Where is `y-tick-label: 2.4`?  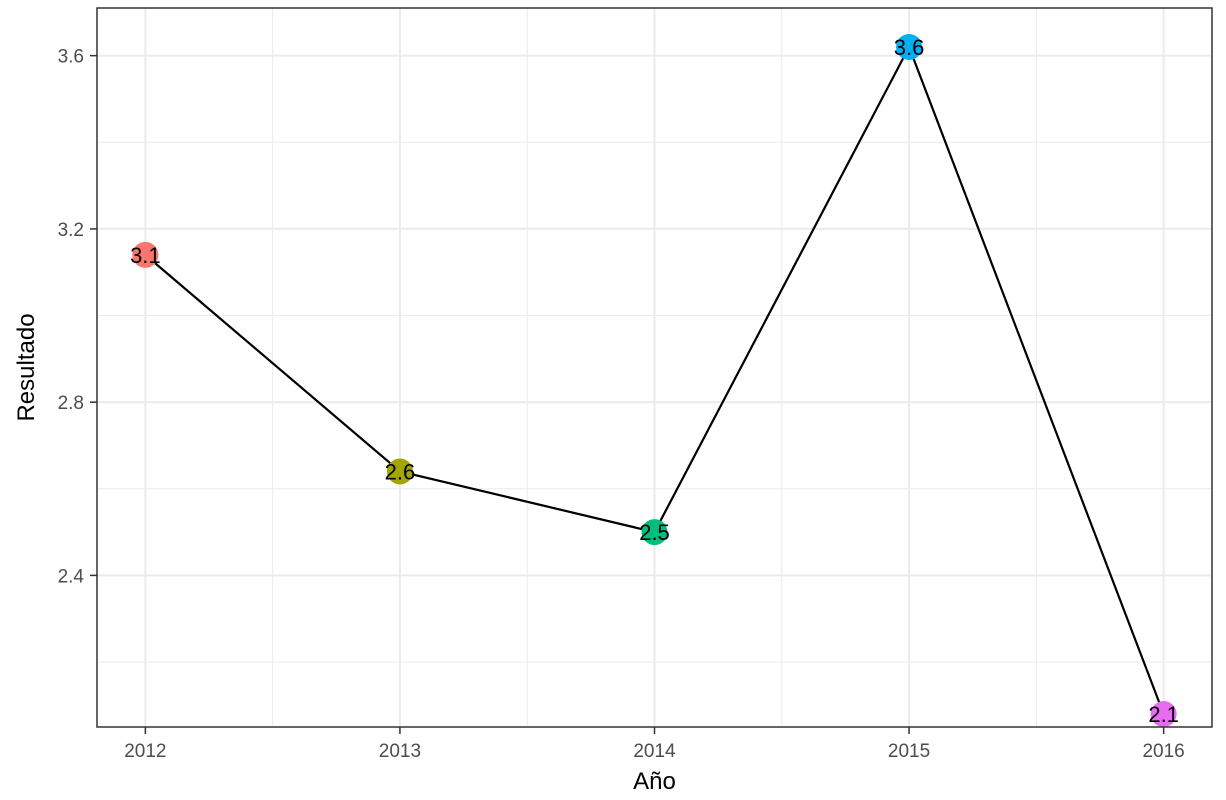
y-tick-label: 2.4 is located at coordinates (71, 576).